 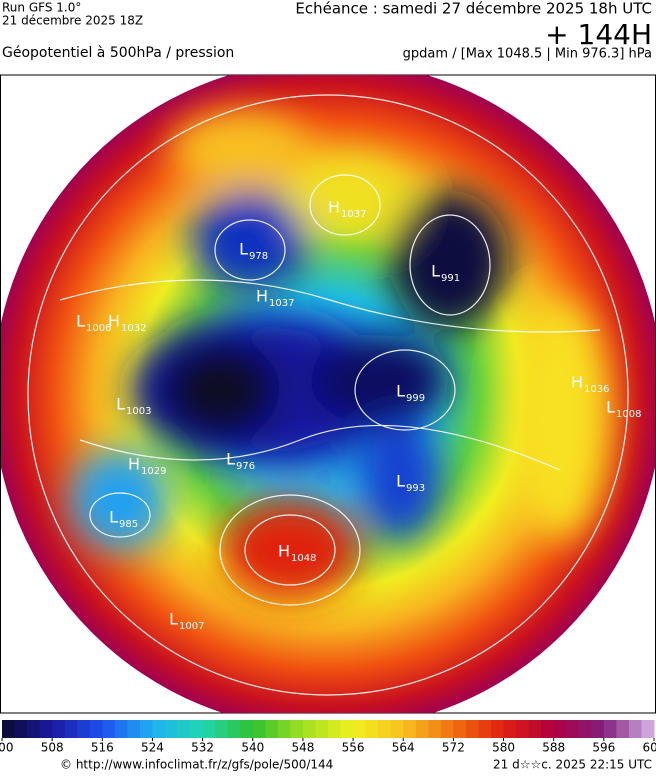 I want to click on center-value: 991, so click(x=450, y=278).